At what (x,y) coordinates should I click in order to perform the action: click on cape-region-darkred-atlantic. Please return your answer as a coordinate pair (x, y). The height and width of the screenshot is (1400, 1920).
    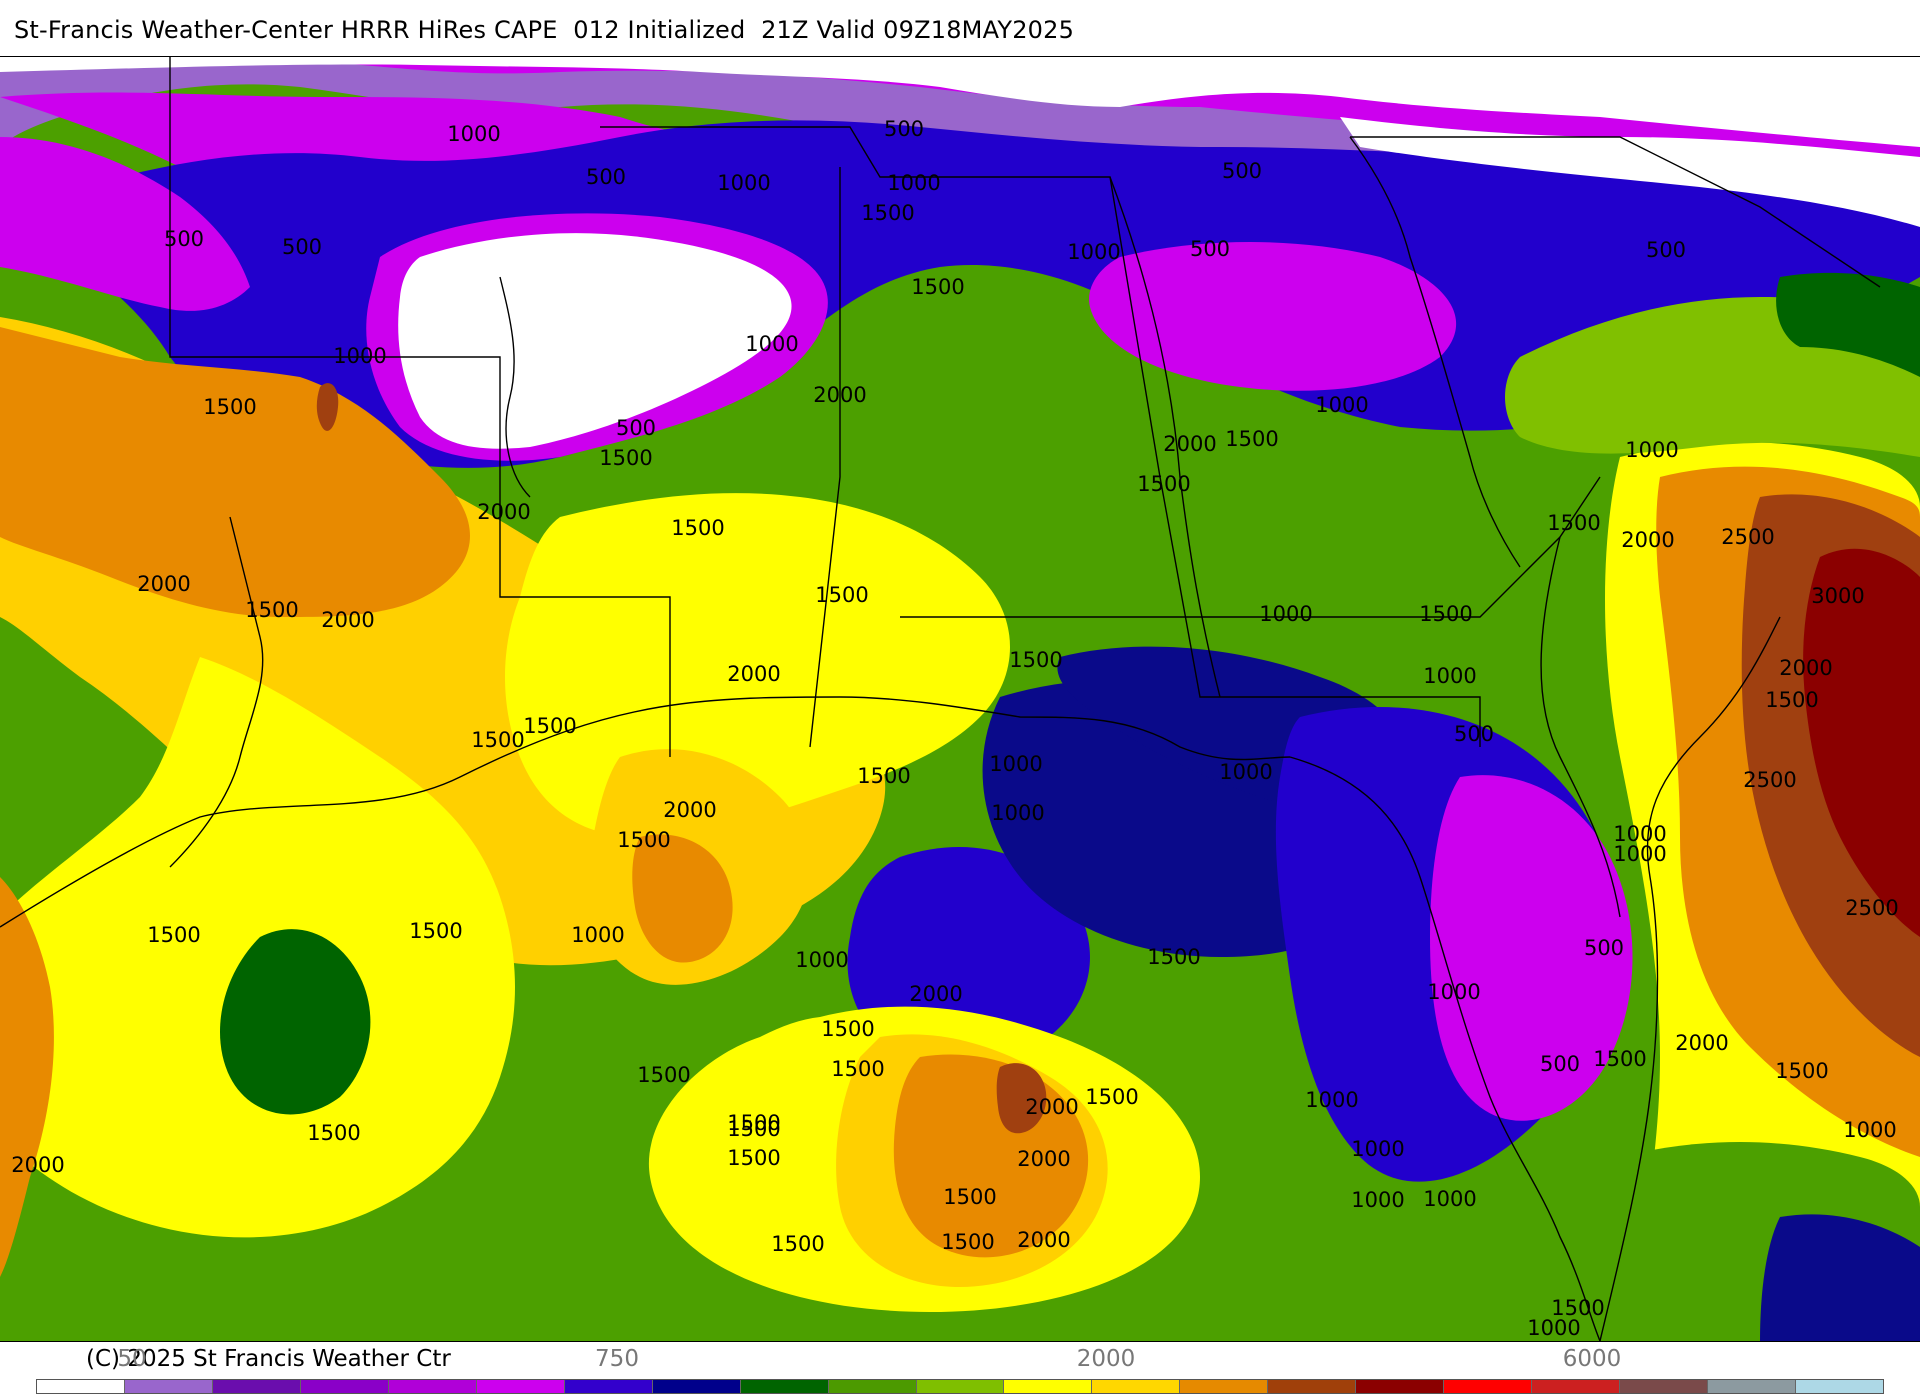
    Looking at the image, I should click on (1861, 742).